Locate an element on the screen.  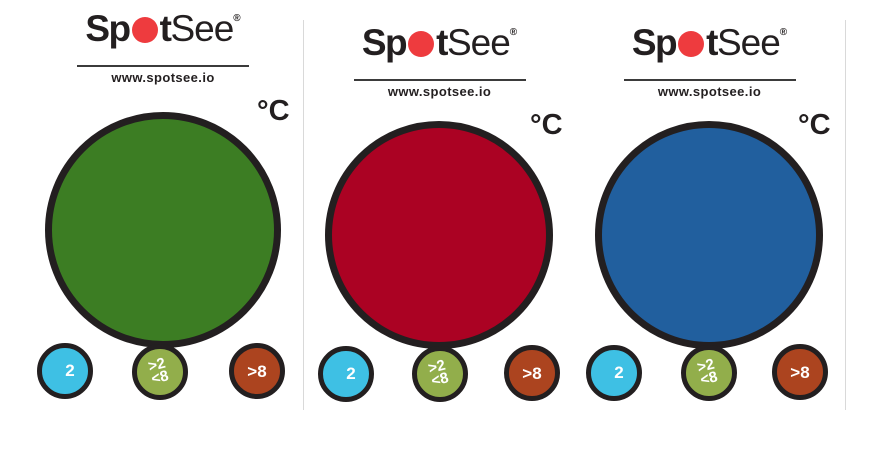
panel-divider-right is located at coordinates (845, 215).